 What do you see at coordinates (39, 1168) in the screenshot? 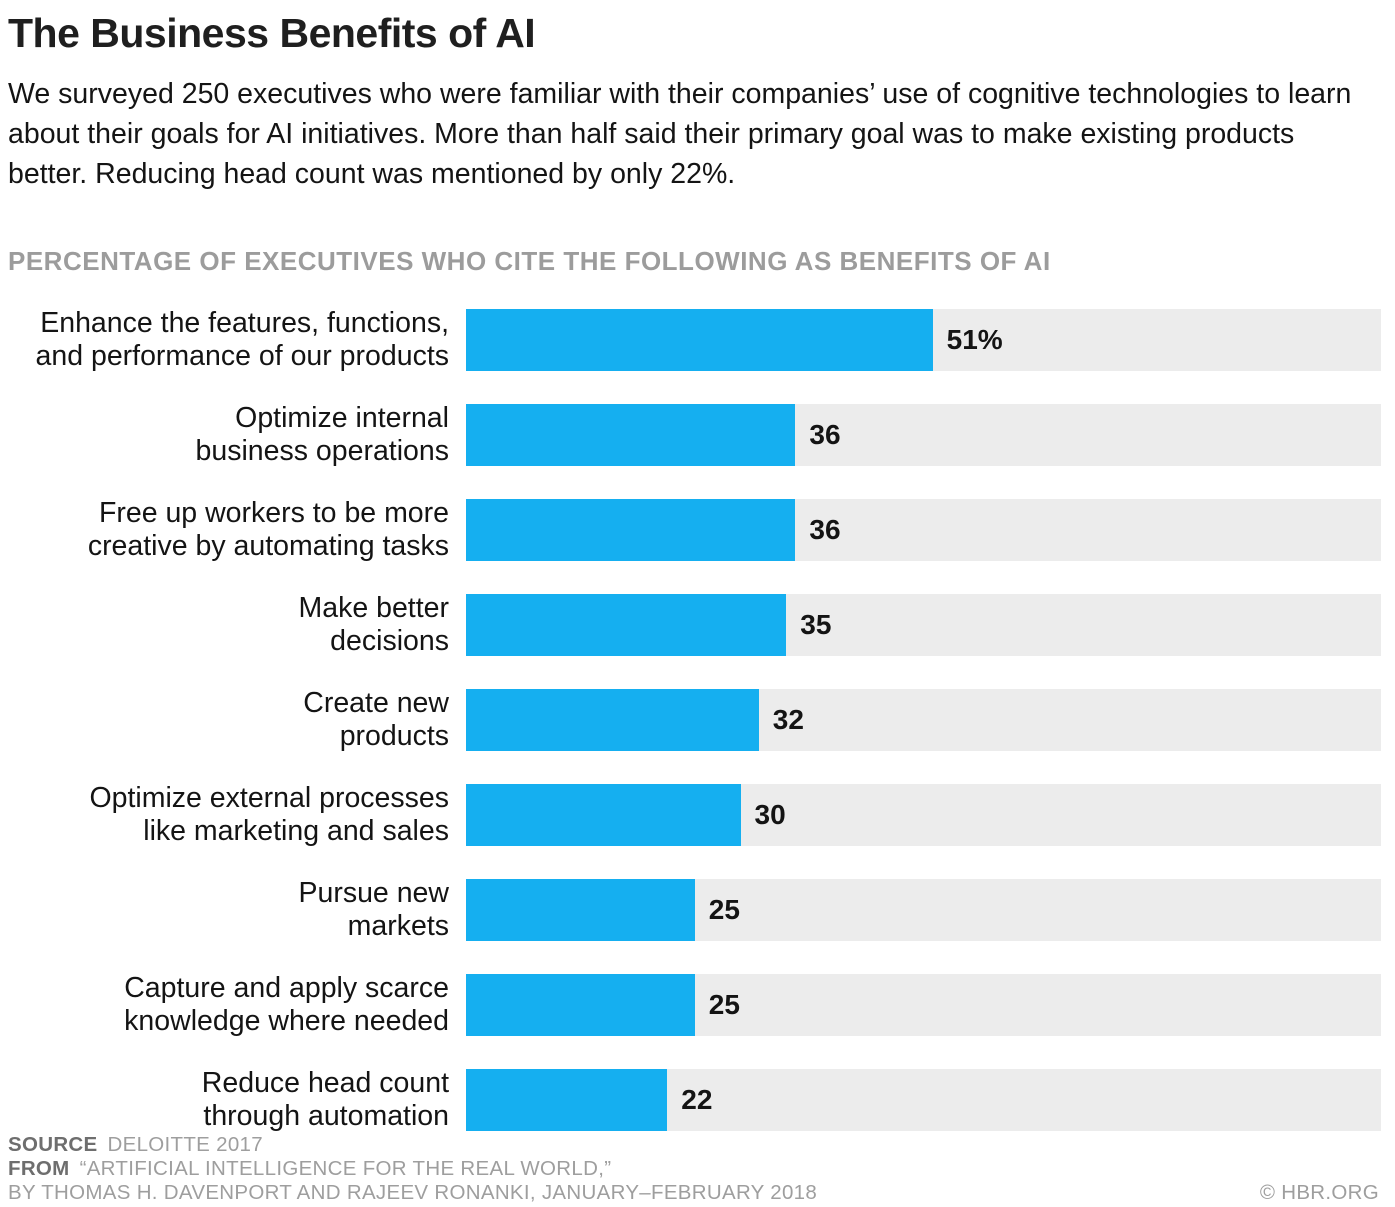
I see `from-label: FROM` at bounding box center [39, 1168].